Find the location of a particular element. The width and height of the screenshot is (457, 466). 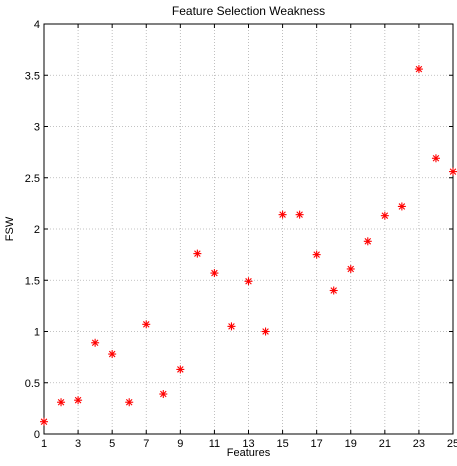

x-tick-label: 19 is located at coordinates (351, 444).